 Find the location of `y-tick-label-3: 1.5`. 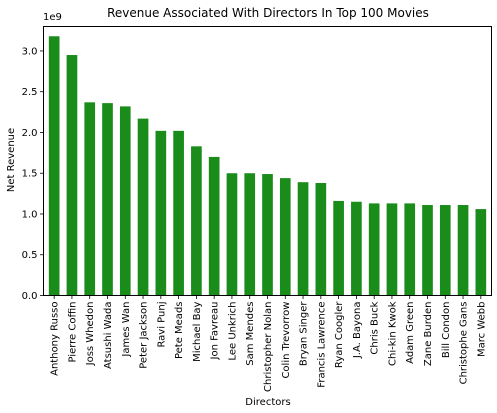

y-tick-label-3: 1.5 is located at coordinates (30, 174).